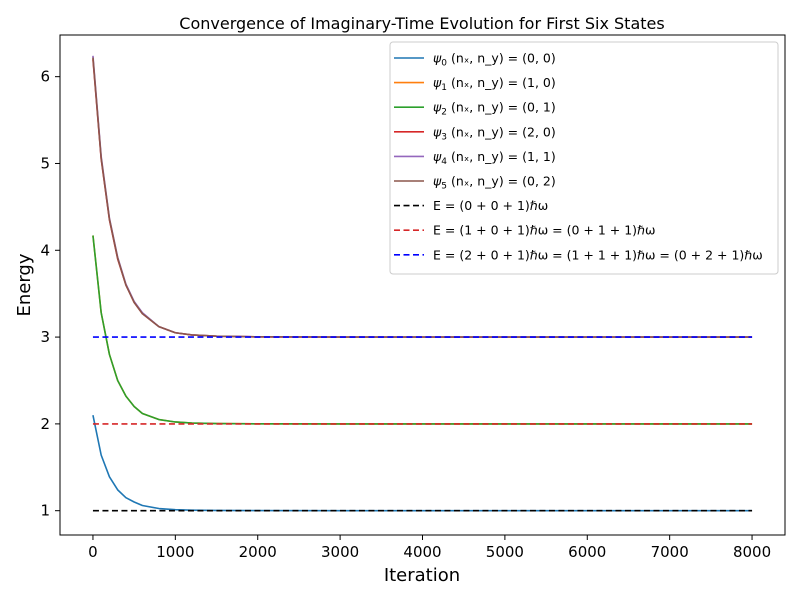 This screenshot has height=600, width=800. I want to click on y-tick-label: 3, so click(45, 337).